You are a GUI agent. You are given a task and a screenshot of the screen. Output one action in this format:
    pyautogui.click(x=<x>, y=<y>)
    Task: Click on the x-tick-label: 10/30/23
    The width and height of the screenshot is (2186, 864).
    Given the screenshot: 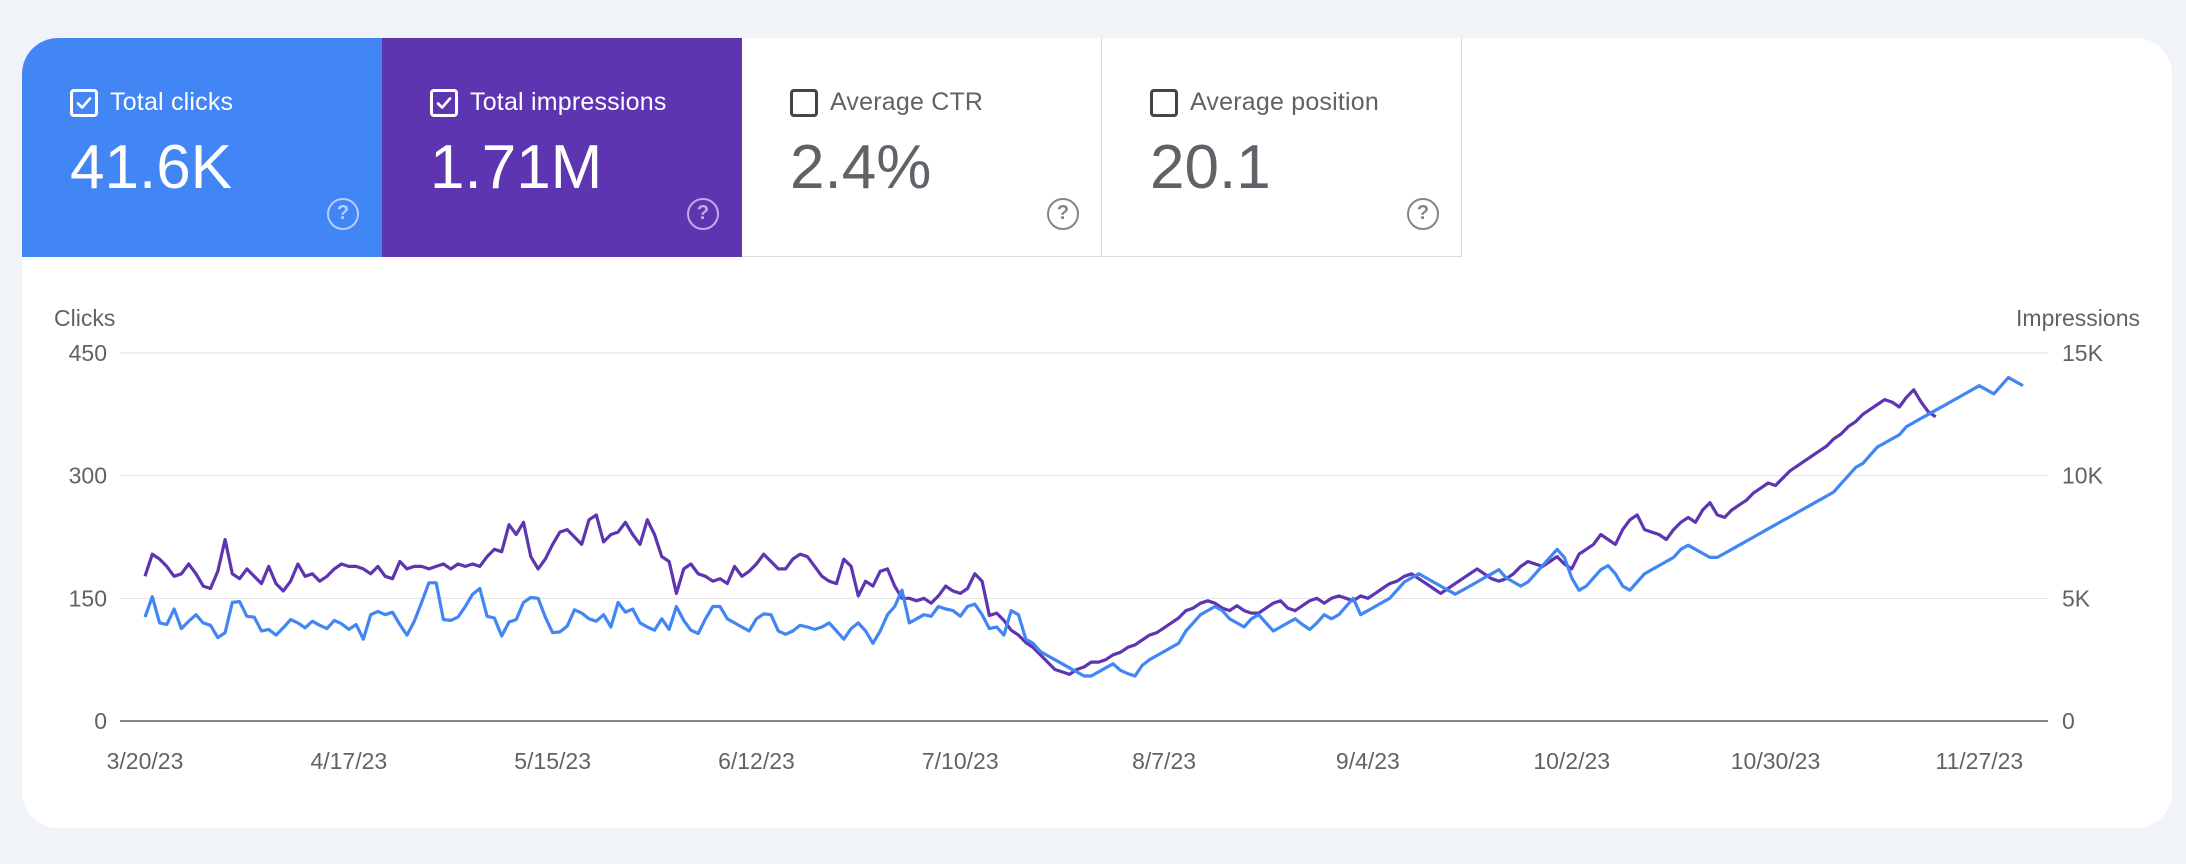 What is the action you would take?
    pyautogui.click(x=1776, y=761)
    